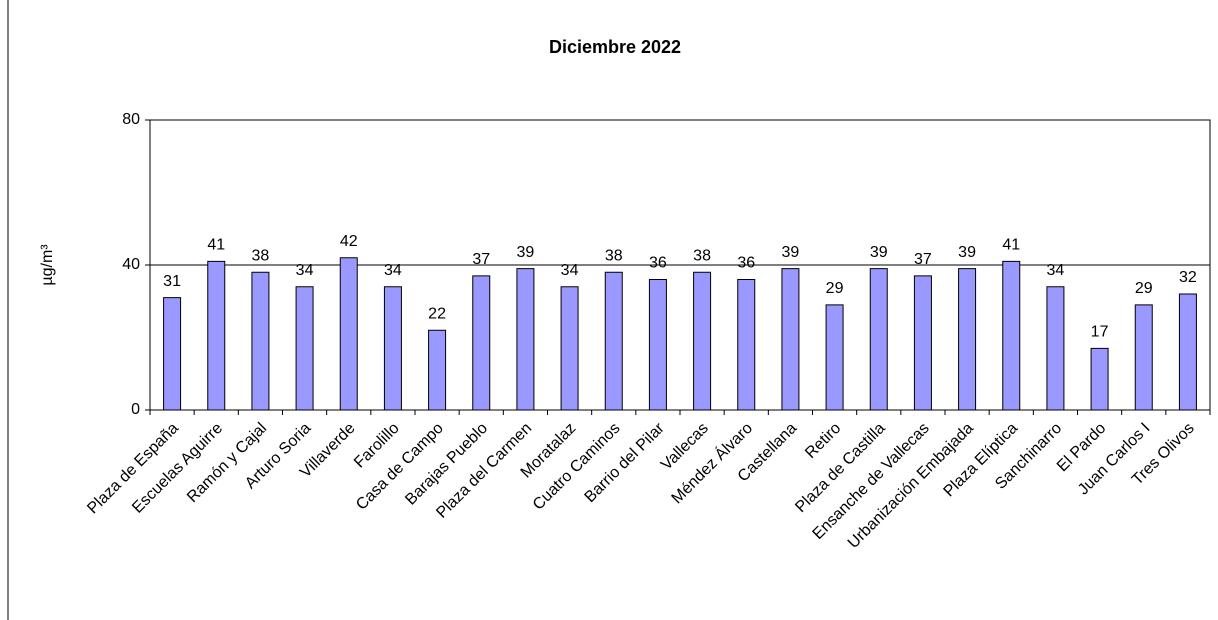 The height and width of the screenshot is (620, 1218). I want to click on data-label: 17, so click(1100, 332).